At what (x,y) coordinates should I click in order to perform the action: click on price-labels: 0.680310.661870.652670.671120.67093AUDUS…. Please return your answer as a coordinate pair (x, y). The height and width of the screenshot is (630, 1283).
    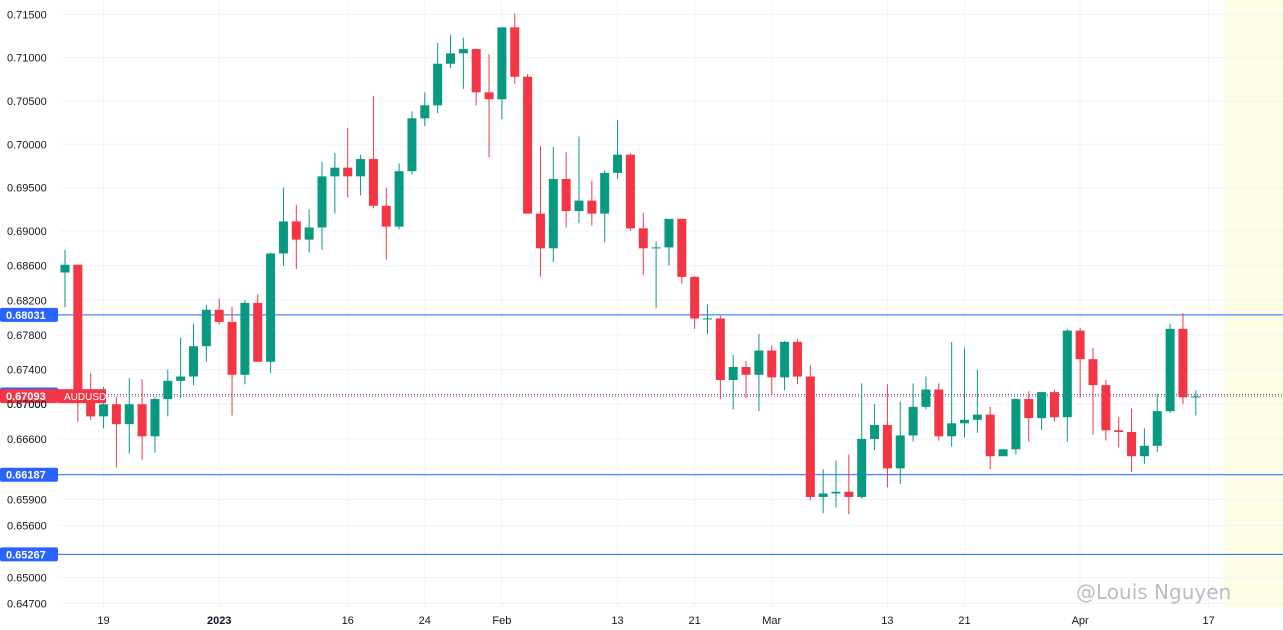
    Looking at the image, I should click on (53, 434).